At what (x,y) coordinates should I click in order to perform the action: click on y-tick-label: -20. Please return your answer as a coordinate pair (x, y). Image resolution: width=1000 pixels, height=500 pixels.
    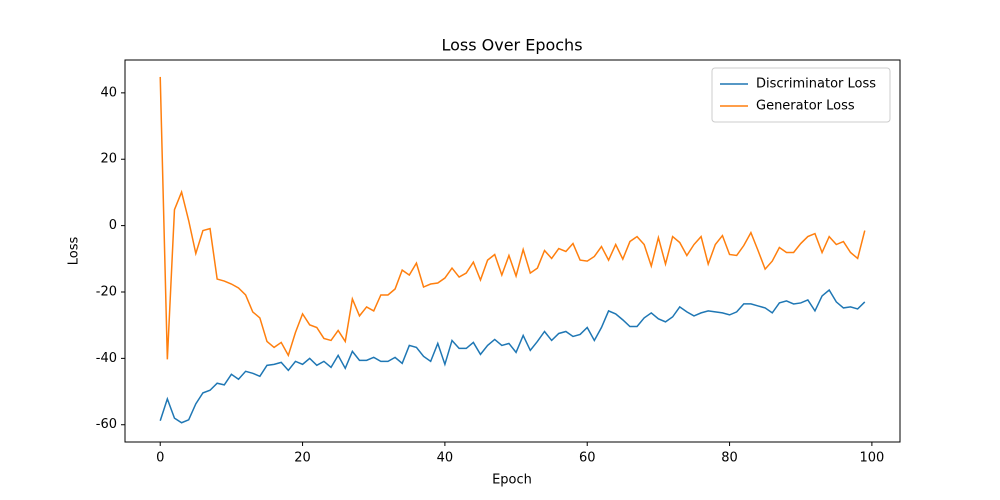
    Looking at the image, I should click on (106, 291).